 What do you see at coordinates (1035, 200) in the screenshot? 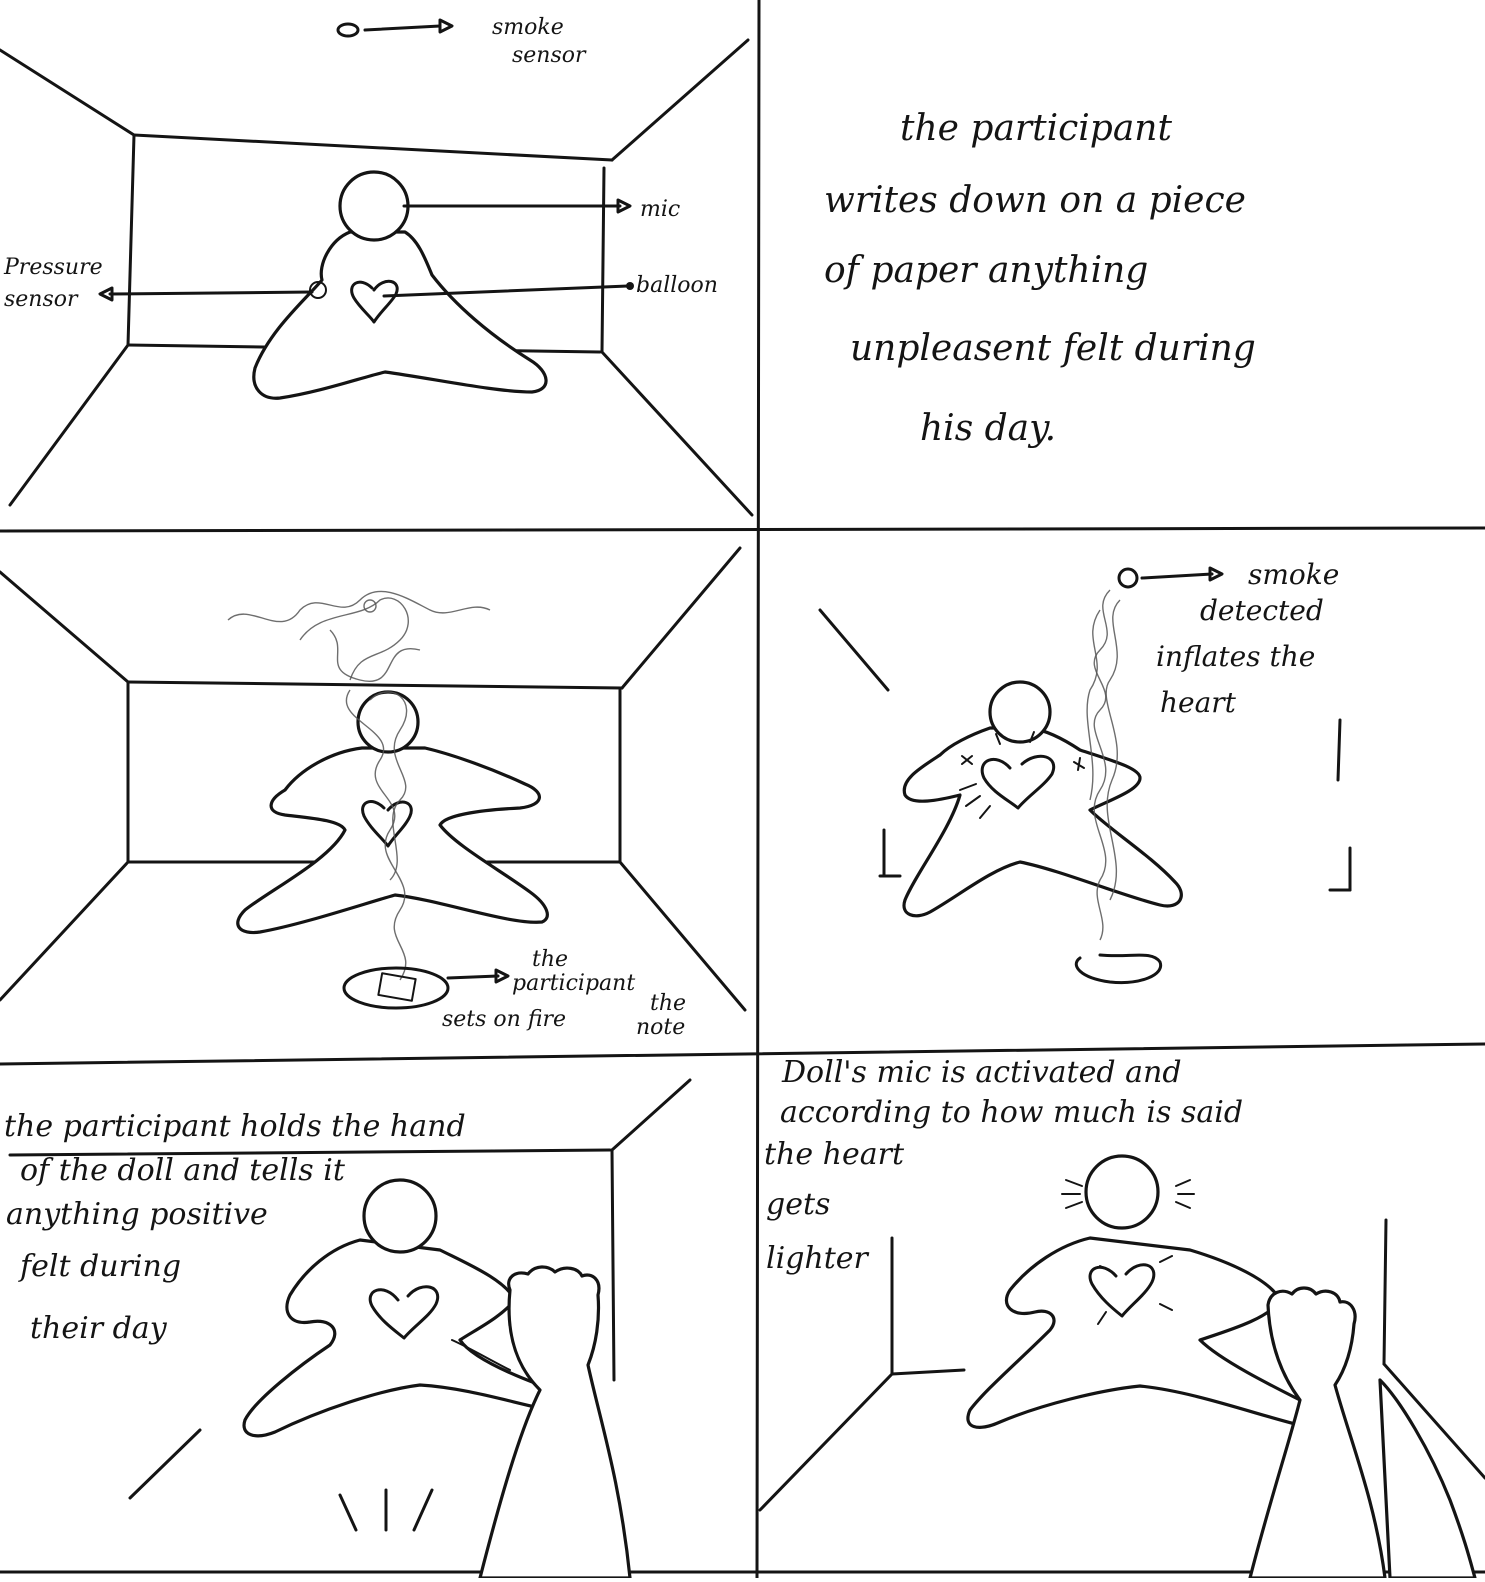
I see `caption-line: writes down on a piece` at bounding box center [1035, 200].